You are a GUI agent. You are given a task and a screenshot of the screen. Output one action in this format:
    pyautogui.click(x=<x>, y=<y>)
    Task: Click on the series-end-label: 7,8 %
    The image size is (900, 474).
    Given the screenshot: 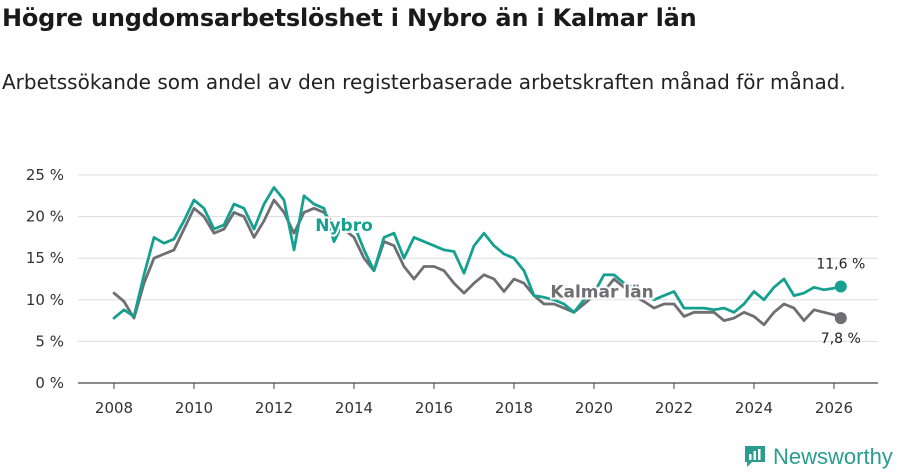 What is the action you would take?
    pyautogui.click(x=841, y=339)
    